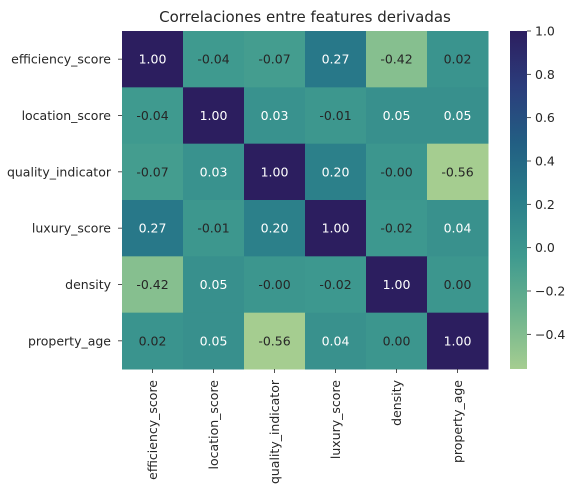 The image size is (575, 494). I want to click on column-tick-label: luxury_score, so click(335, 419).